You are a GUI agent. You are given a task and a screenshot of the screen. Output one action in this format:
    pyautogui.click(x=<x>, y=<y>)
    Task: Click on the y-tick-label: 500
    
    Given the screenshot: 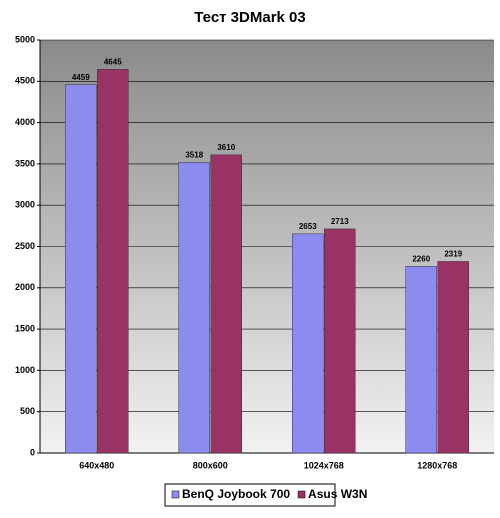 What is the action you would take?
    pyautogui.click(x=27, y=411)
    